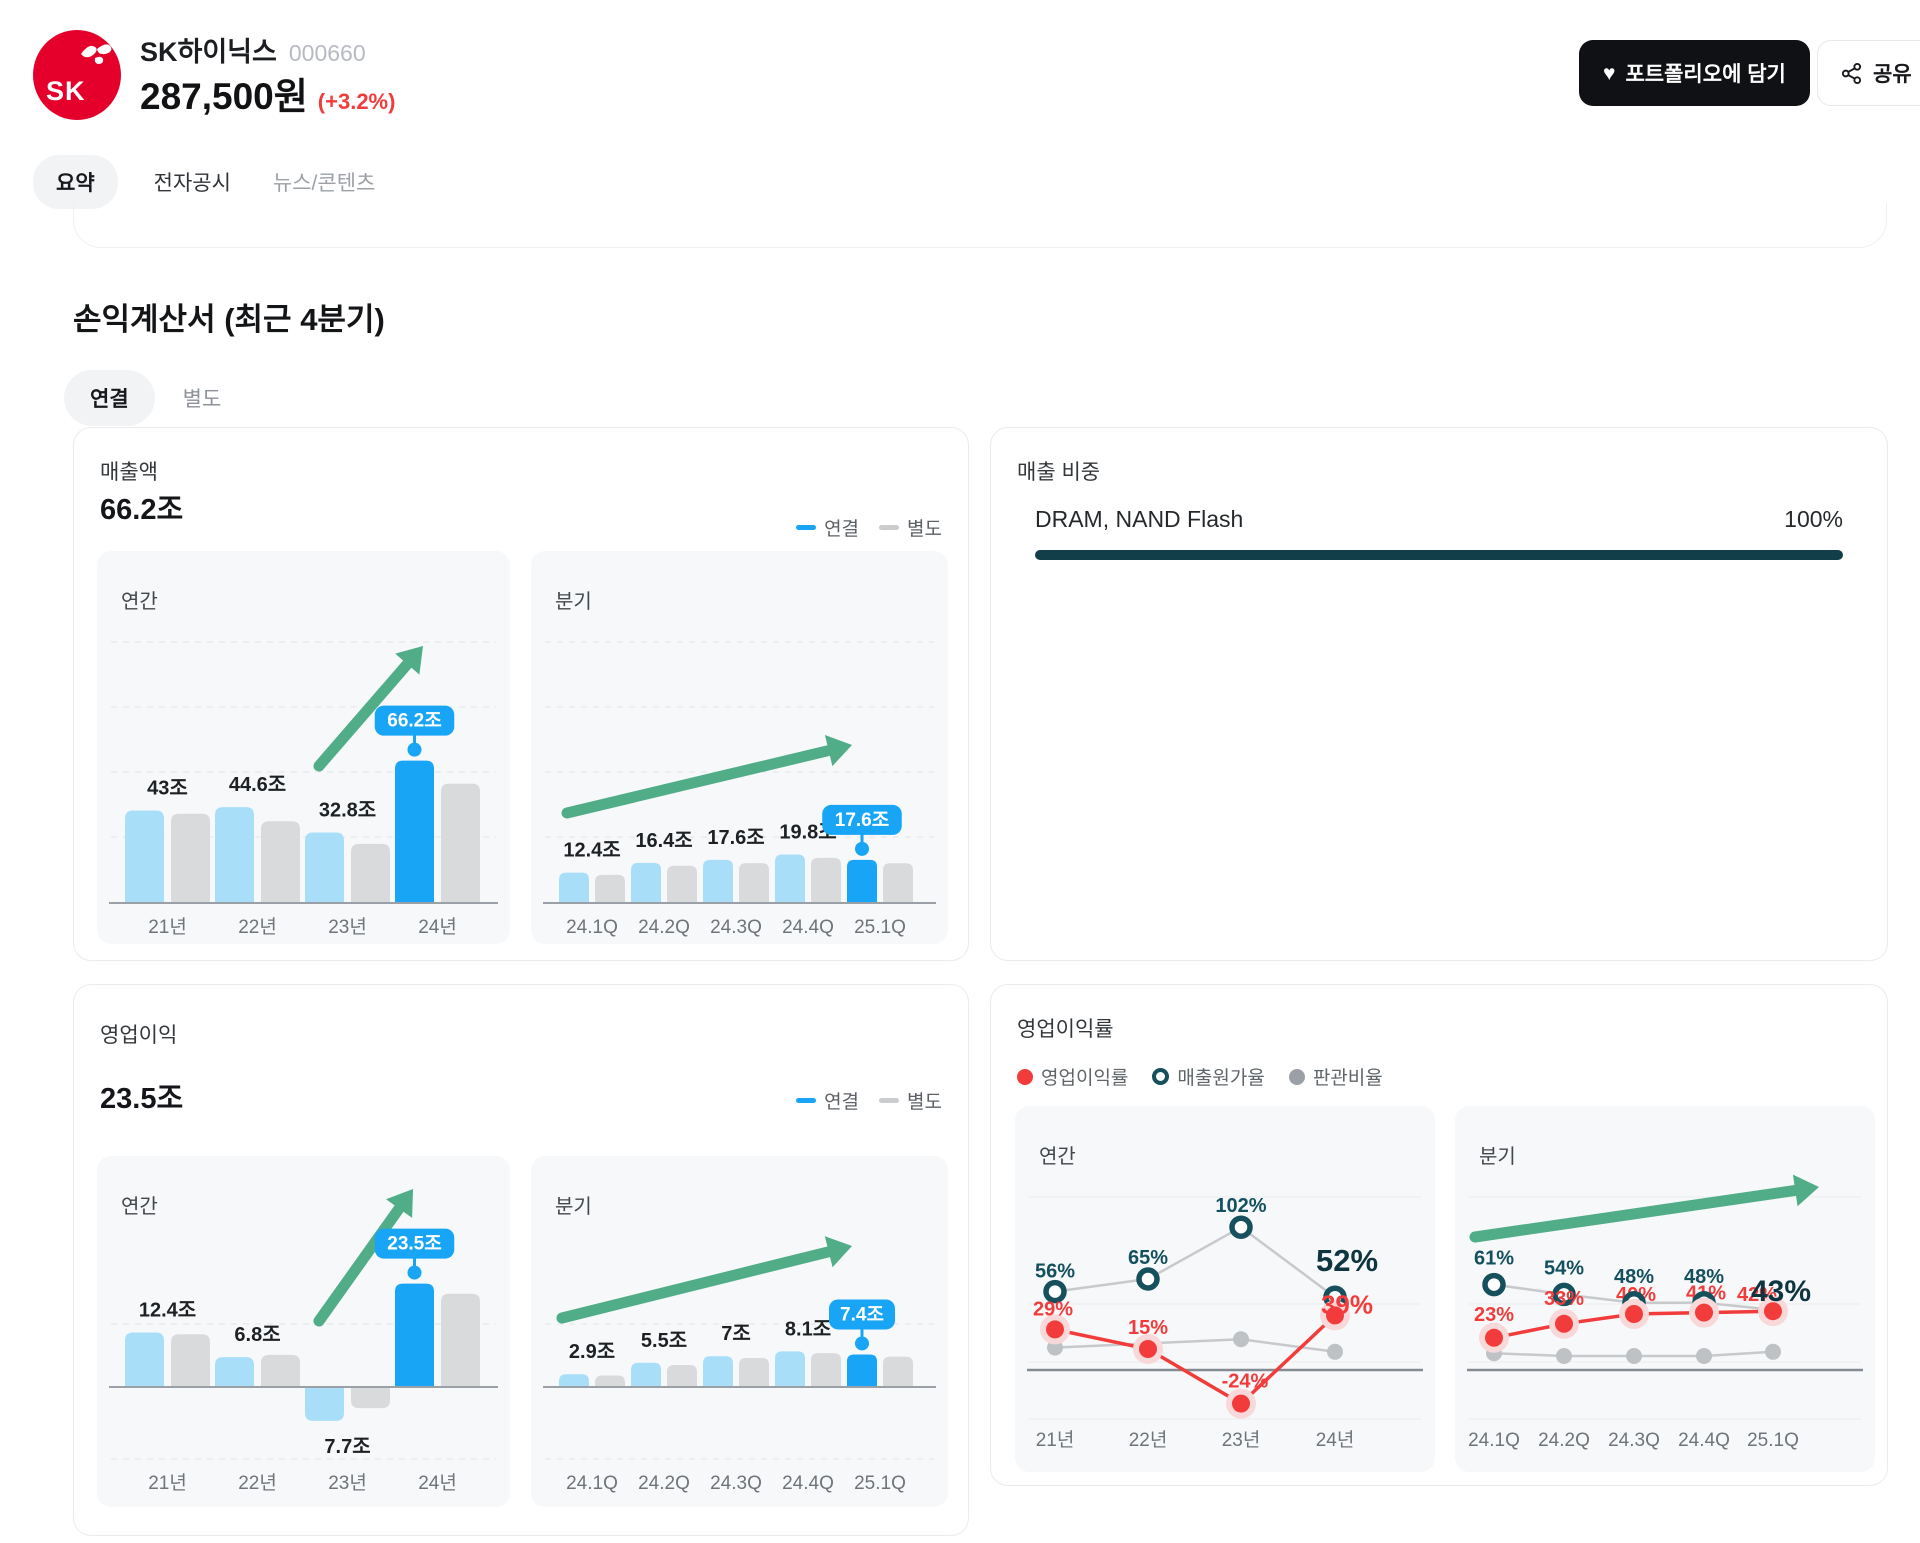  What do you see at coordinates (257, 1335) in the screenshot?
I see `svg-text: 6.8조` at bounding box center [257, 1335].